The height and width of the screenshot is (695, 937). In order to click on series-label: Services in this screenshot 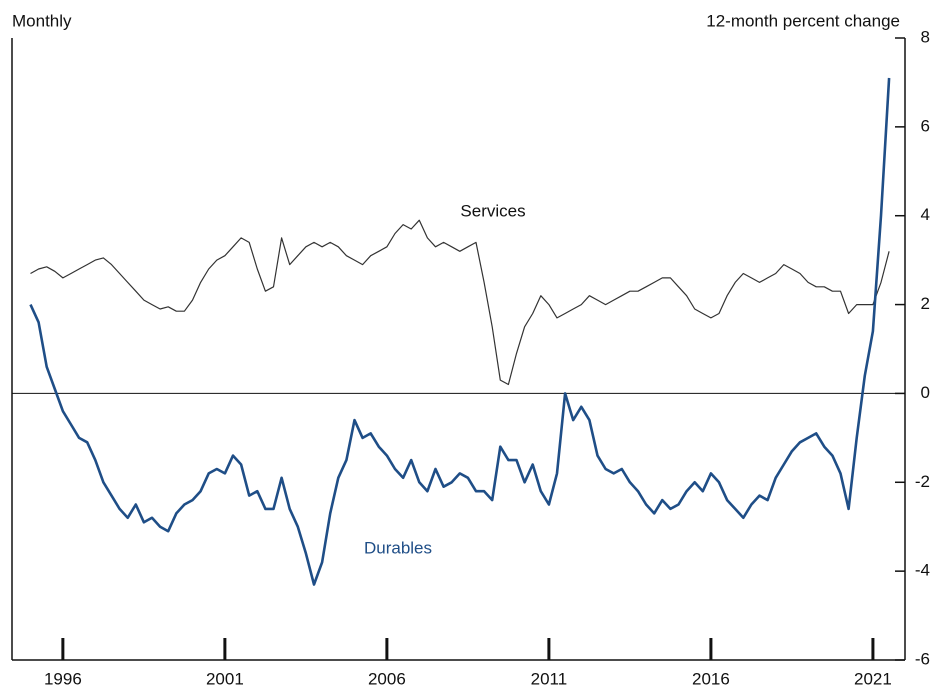, I will do `click(492, 210)`.